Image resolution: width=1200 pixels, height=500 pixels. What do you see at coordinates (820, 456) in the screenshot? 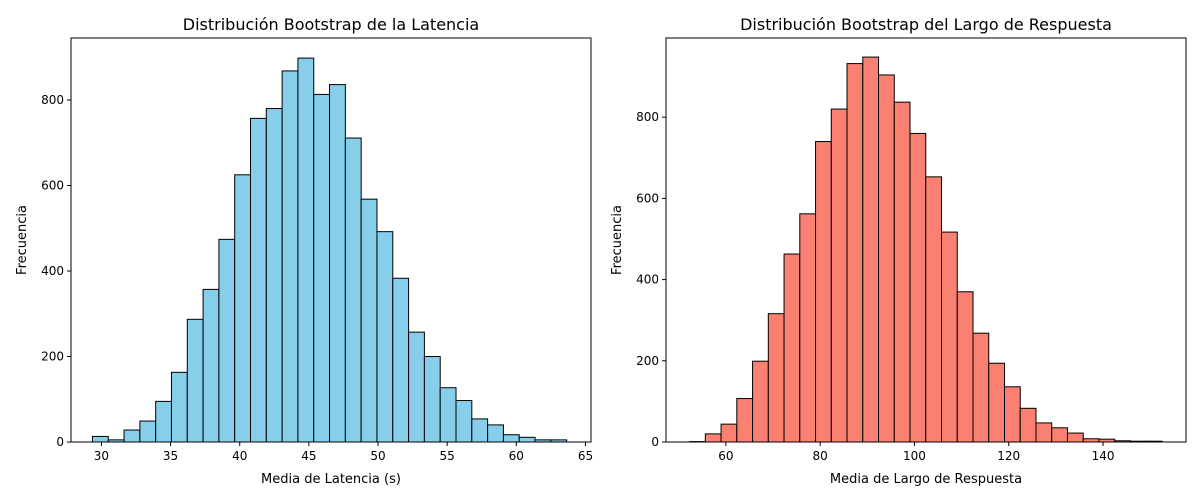
I see `x-tick-label: 80` at bounding box center [820, 456].